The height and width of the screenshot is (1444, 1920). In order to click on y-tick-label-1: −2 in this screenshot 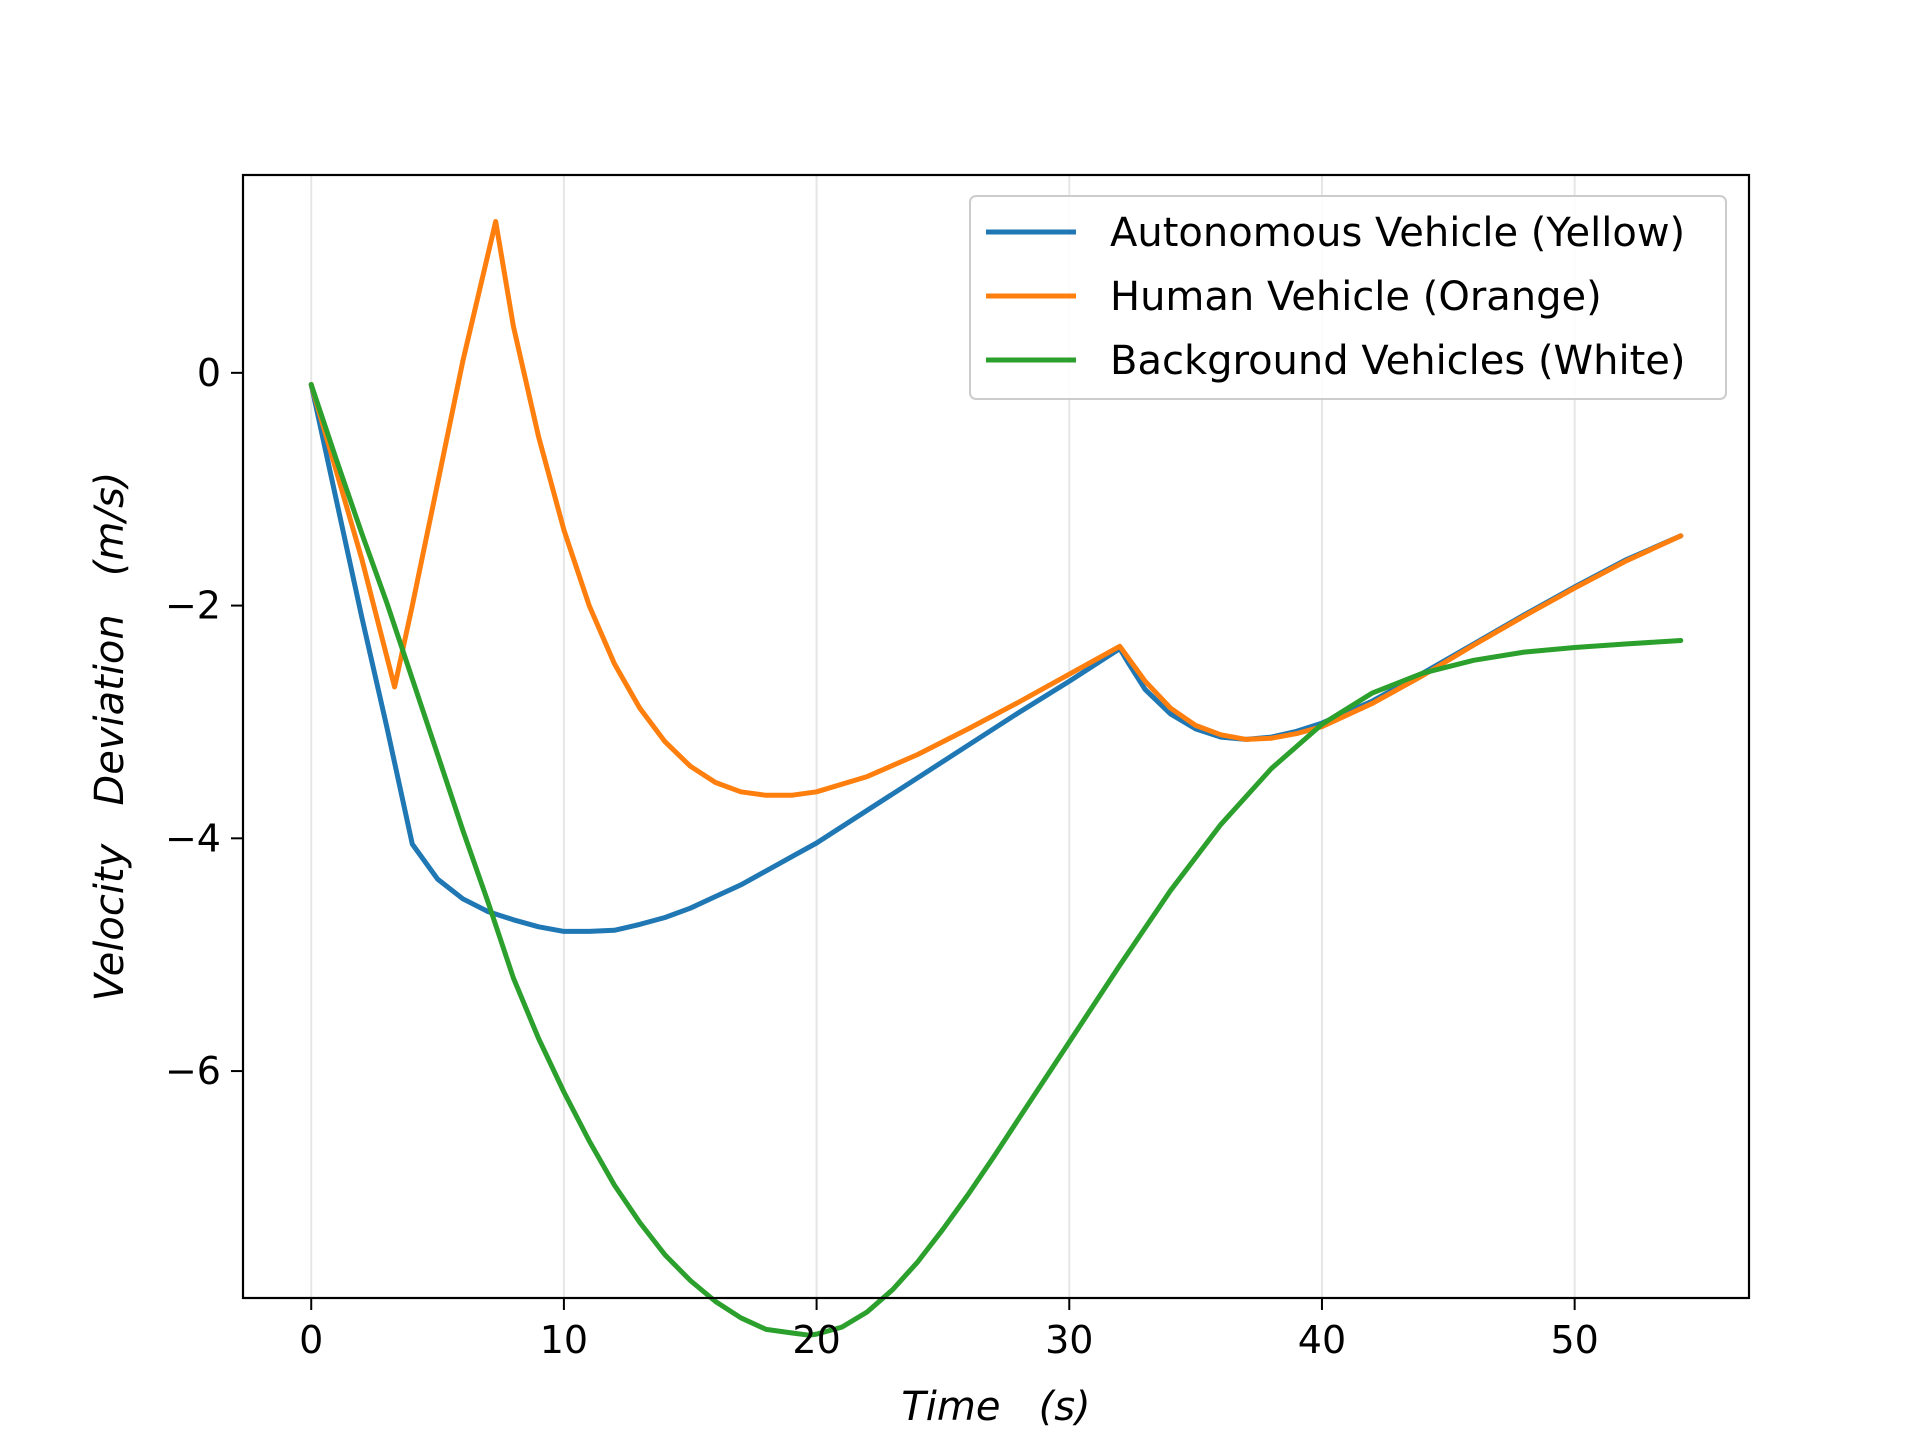, I will do `click(193, 606)`.